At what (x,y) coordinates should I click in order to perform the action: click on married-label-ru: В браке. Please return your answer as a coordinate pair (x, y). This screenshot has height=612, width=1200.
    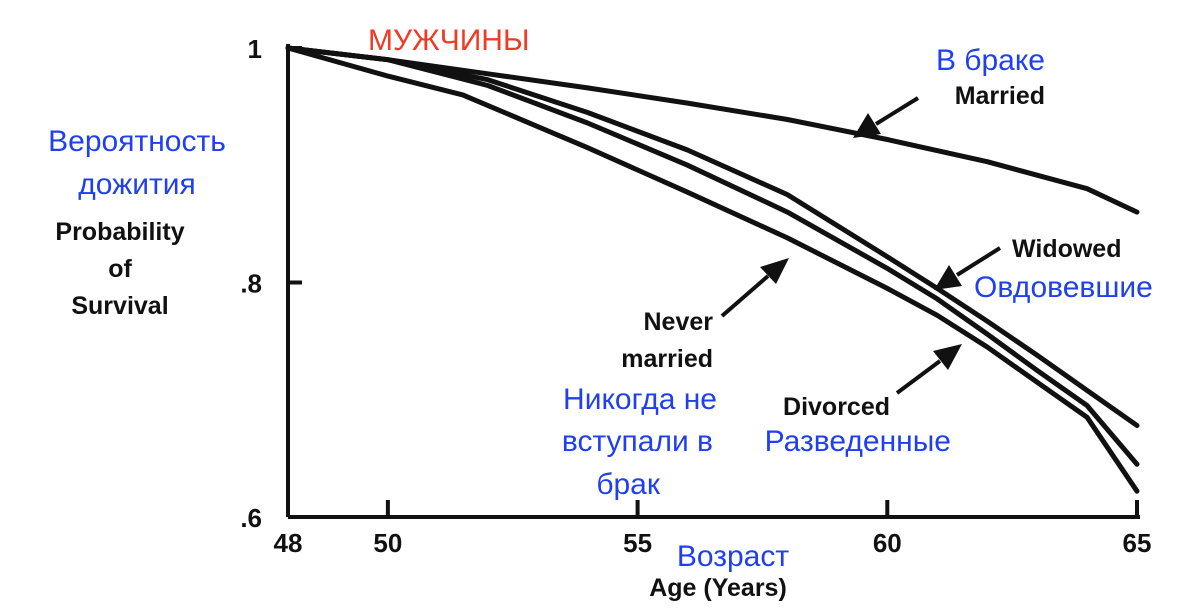
    Looking at the image, I should click on (990, 60).